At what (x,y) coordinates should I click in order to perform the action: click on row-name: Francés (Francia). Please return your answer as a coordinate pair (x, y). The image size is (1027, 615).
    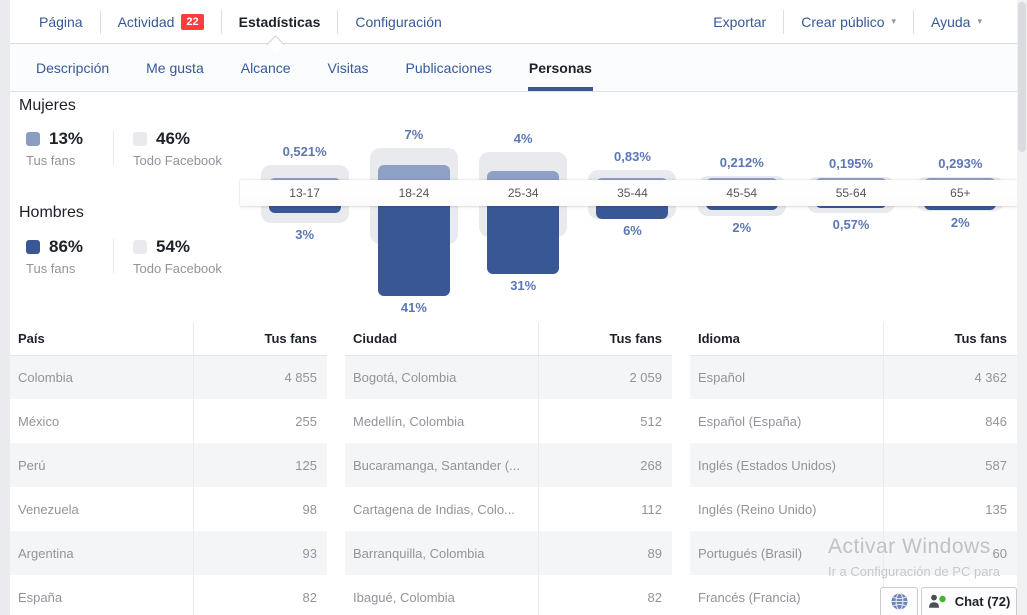
    Looking at the image, I should click on (749, 597).